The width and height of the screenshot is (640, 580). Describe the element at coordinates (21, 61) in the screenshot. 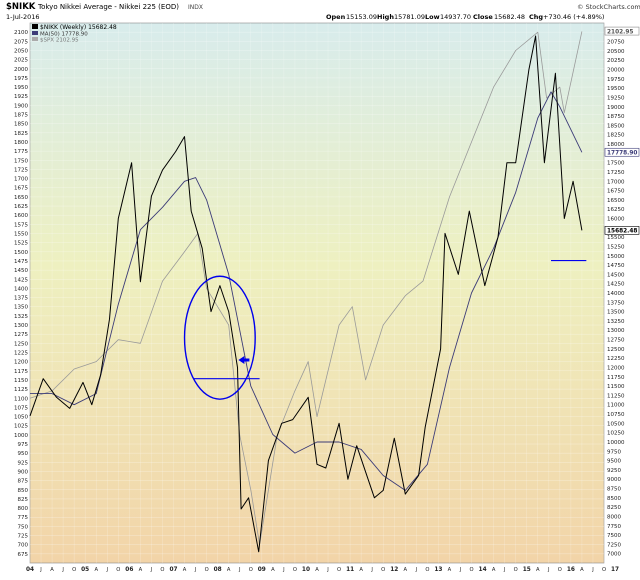

I see `left-tick-label: 2025` at that location.